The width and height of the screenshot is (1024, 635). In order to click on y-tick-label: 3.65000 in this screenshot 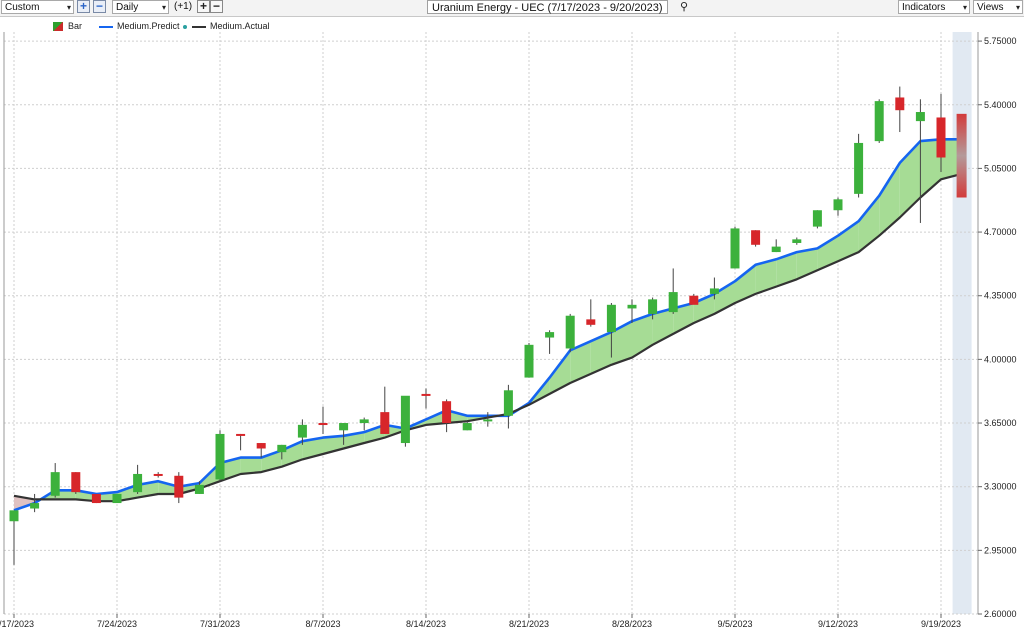, I will do `click(1000, 423)`.